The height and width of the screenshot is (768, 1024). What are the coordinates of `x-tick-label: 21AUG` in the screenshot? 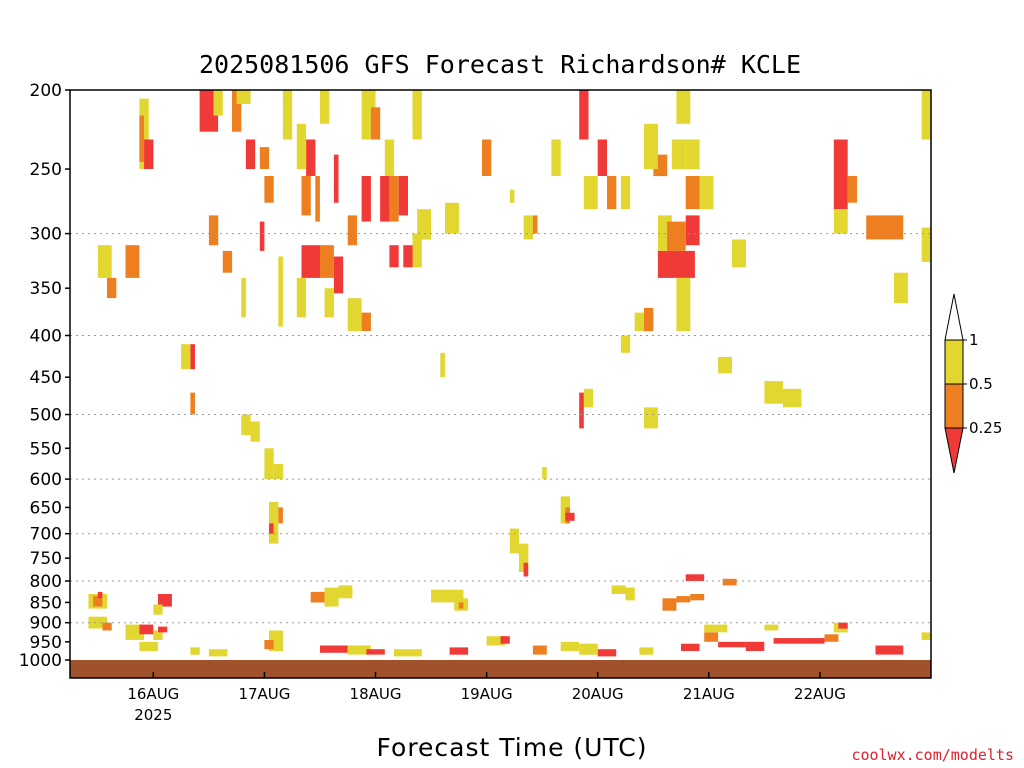 It's located at (709, 694).